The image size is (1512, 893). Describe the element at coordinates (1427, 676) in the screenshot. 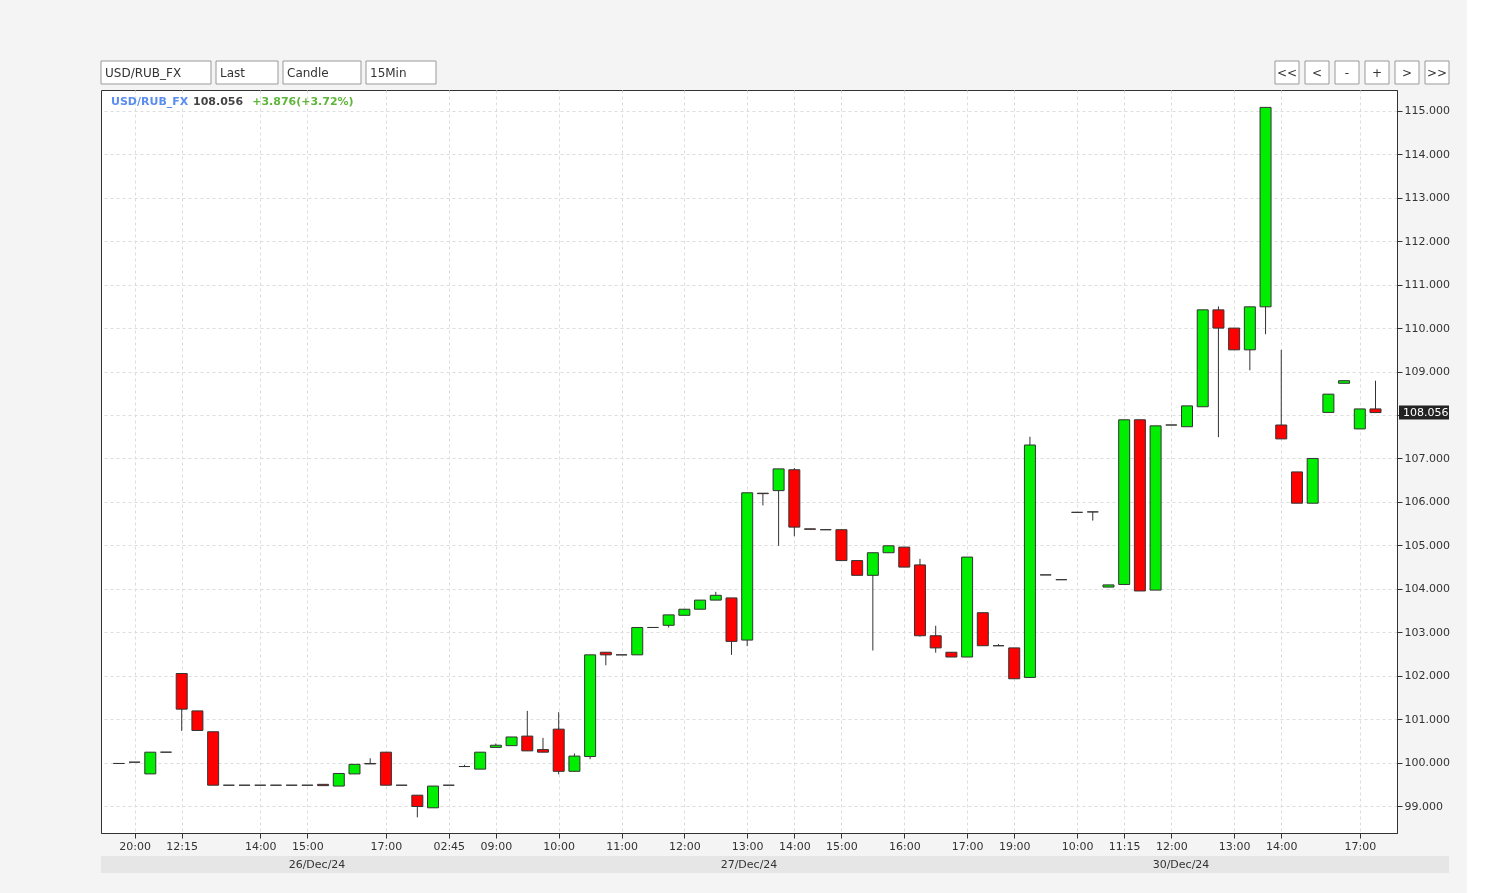

I see `y-tick-label: 102.000` at that location.